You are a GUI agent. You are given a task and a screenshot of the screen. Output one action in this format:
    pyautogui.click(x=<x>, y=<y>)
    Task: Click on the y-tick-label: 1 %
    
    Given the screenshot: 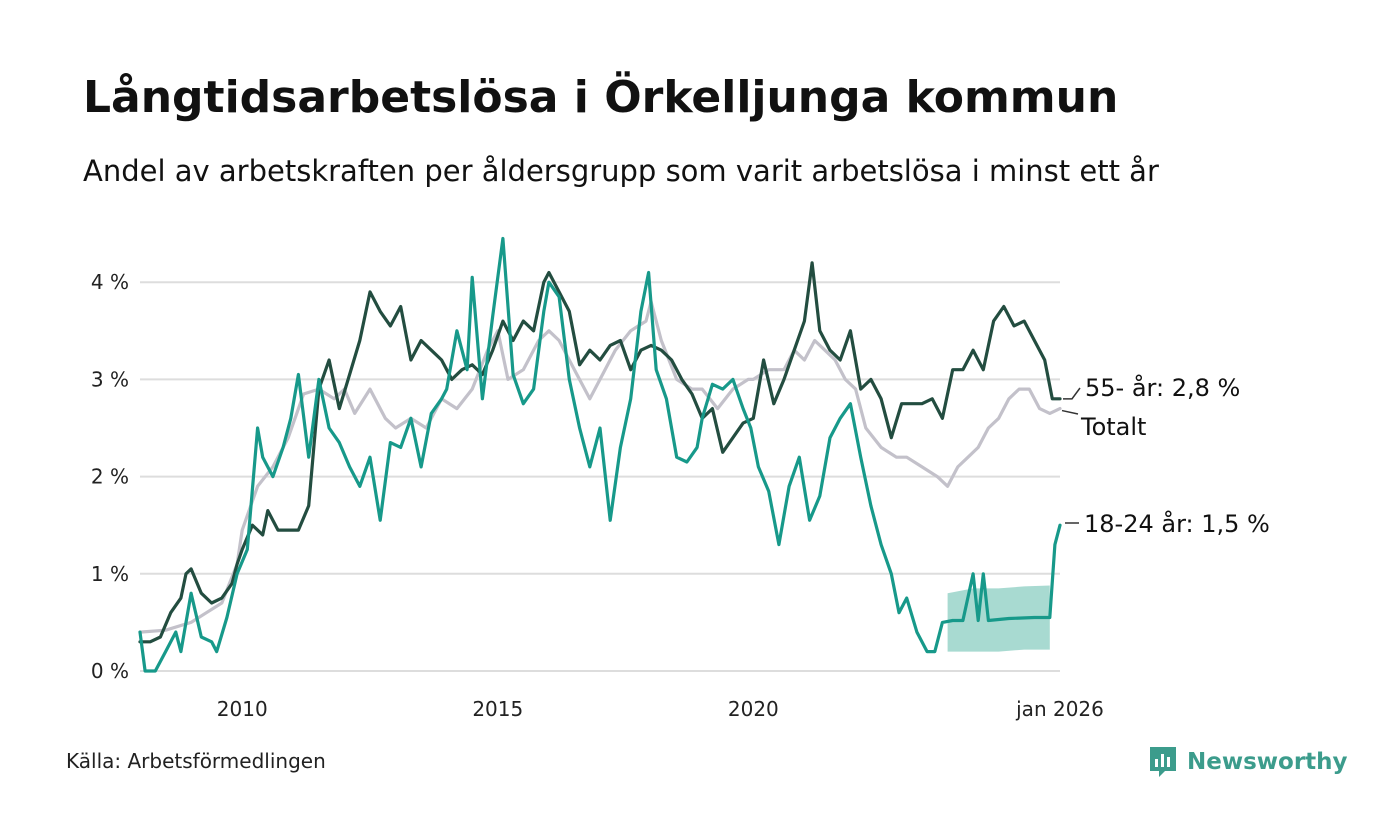 What is the action you would take?
    pyautogui.click(x=110, y=574)
    